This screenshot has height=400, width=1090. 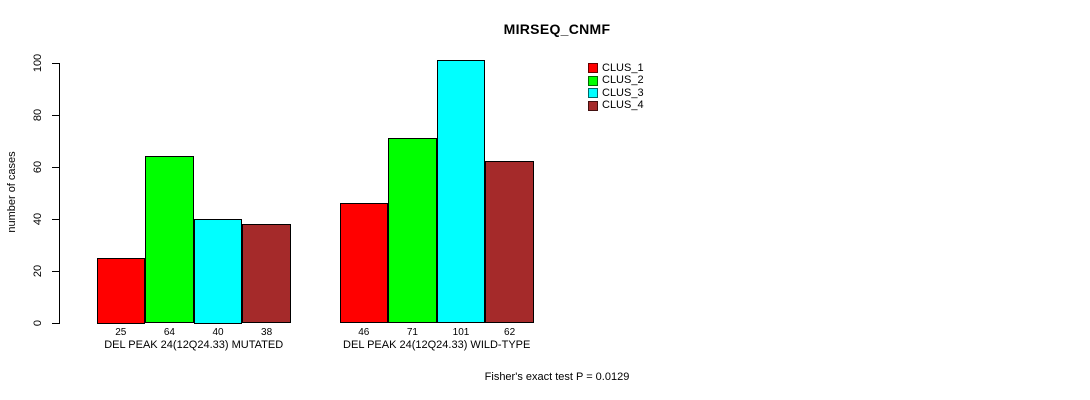 What do you see at coordinates (38, 219) in the screenshot?
I see `y-axis-tick-label: 40` at bounding box center [38, 219].